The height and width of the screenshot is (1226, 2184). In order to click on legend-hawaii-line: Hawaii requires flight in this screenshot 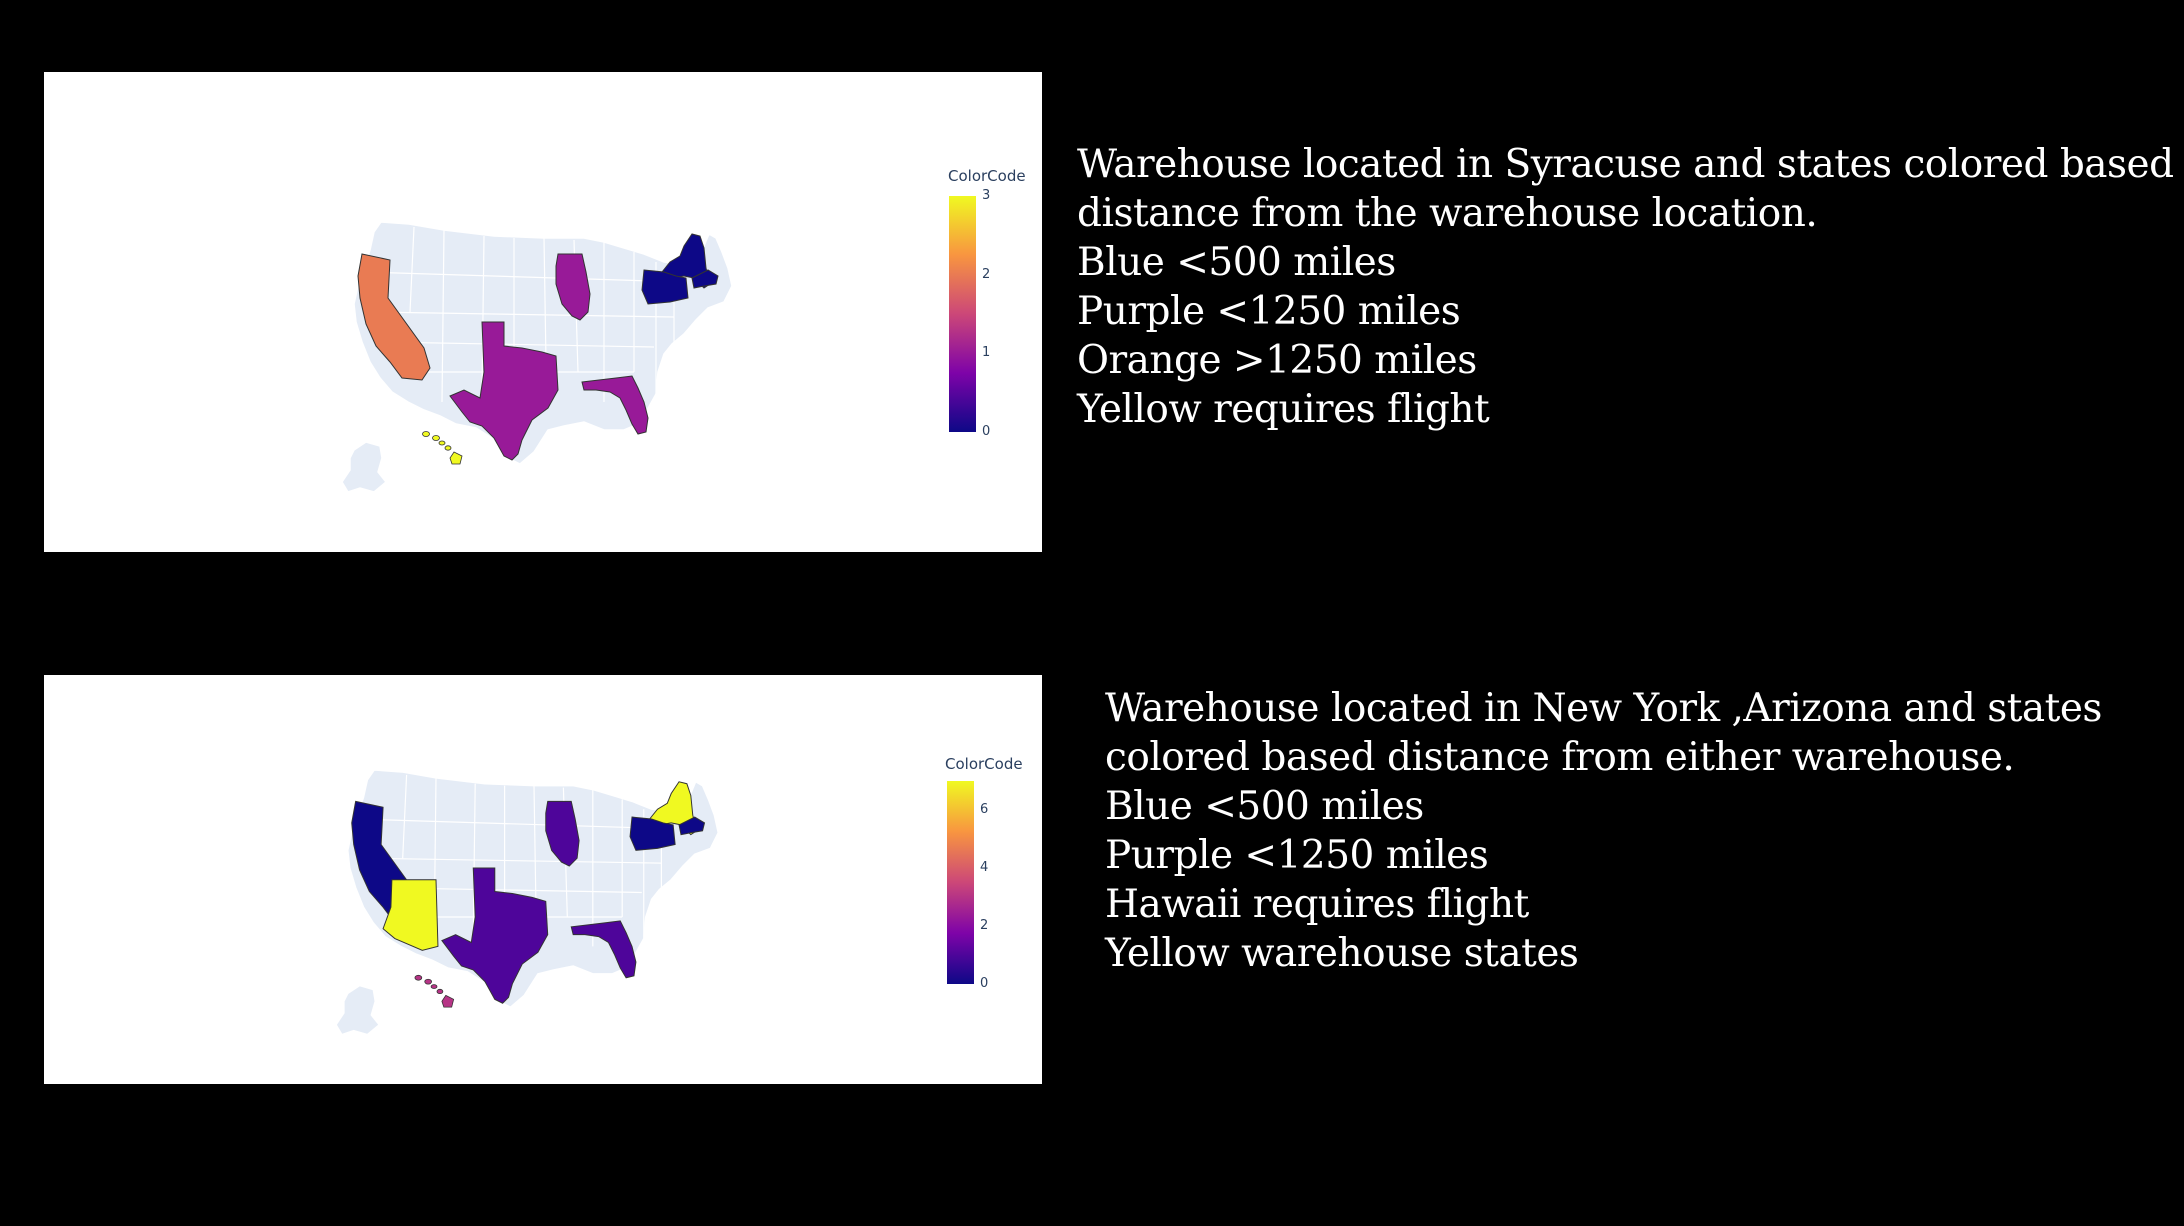, I will do `click(1317, 904)`.